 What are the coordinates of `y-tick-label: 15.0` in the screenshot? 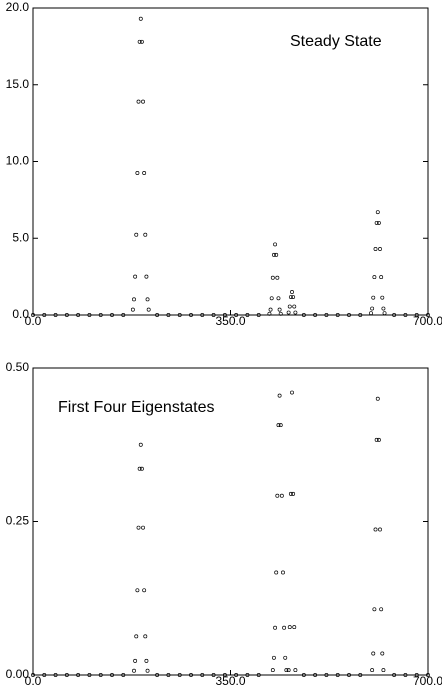 It's located at (18, 84).